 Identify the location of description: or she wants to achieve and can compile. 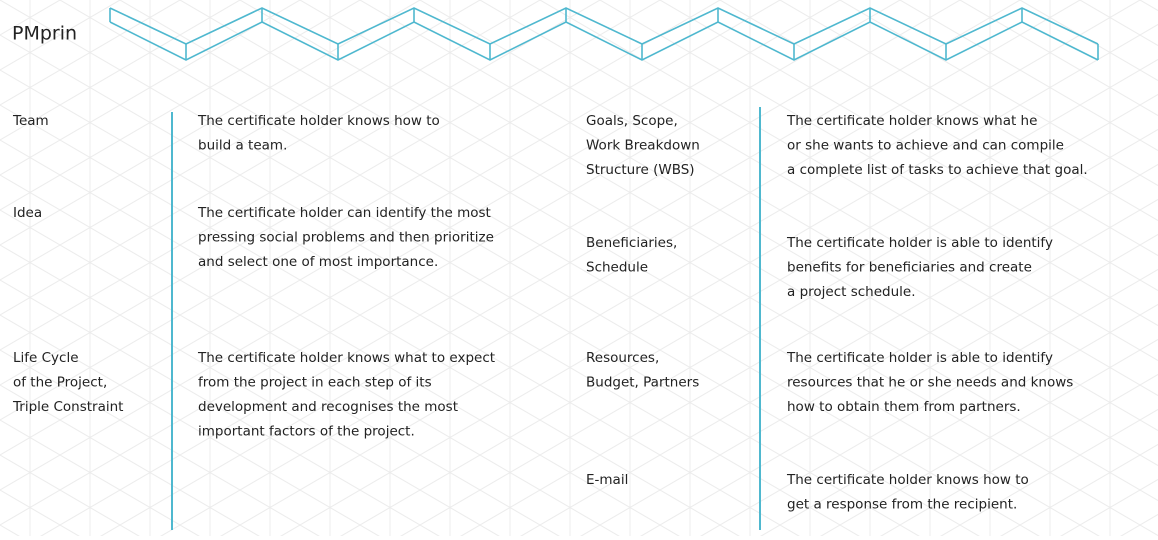
(925, 146).